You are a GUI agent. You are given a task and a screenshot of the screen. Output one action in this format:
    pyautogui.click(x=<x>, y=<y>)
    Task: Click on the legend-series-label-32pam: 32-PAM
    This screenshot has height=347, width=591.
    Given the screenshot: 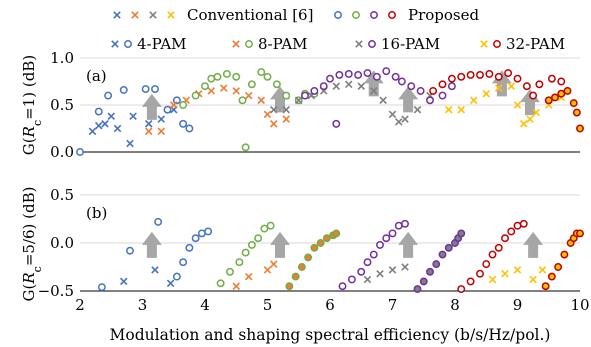 What is the action you would take?
    pyautogui.click(x=535, y=44)
    